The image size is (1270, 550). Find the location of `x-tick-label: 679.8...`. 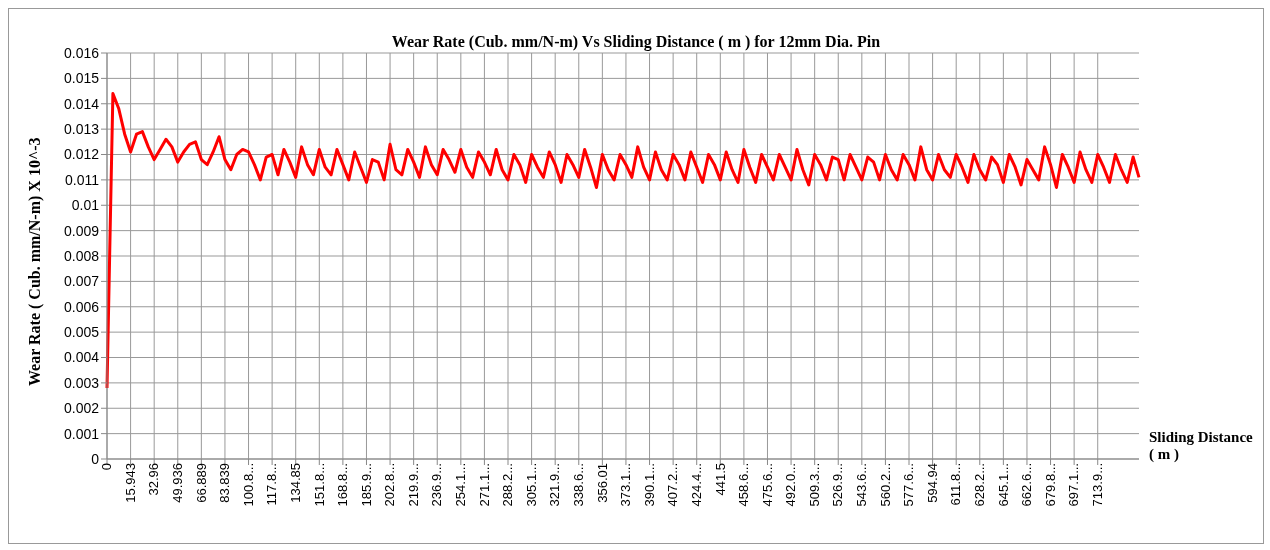

x-tick-label: 679.8... is located at coordinates (1050, 485).